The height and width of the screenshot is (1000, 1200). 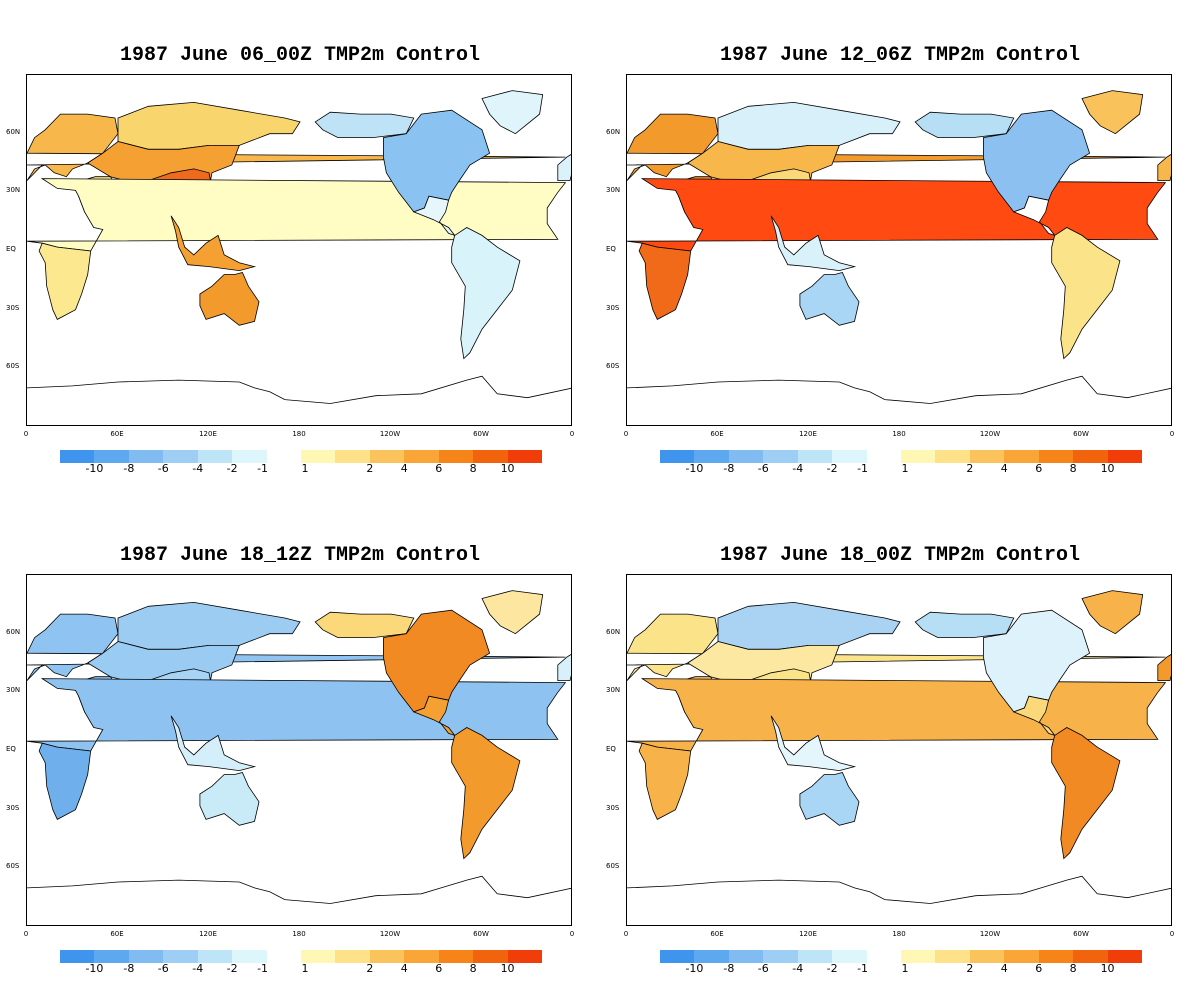 I want to click on region-greenland, so click(x=512, y=112).